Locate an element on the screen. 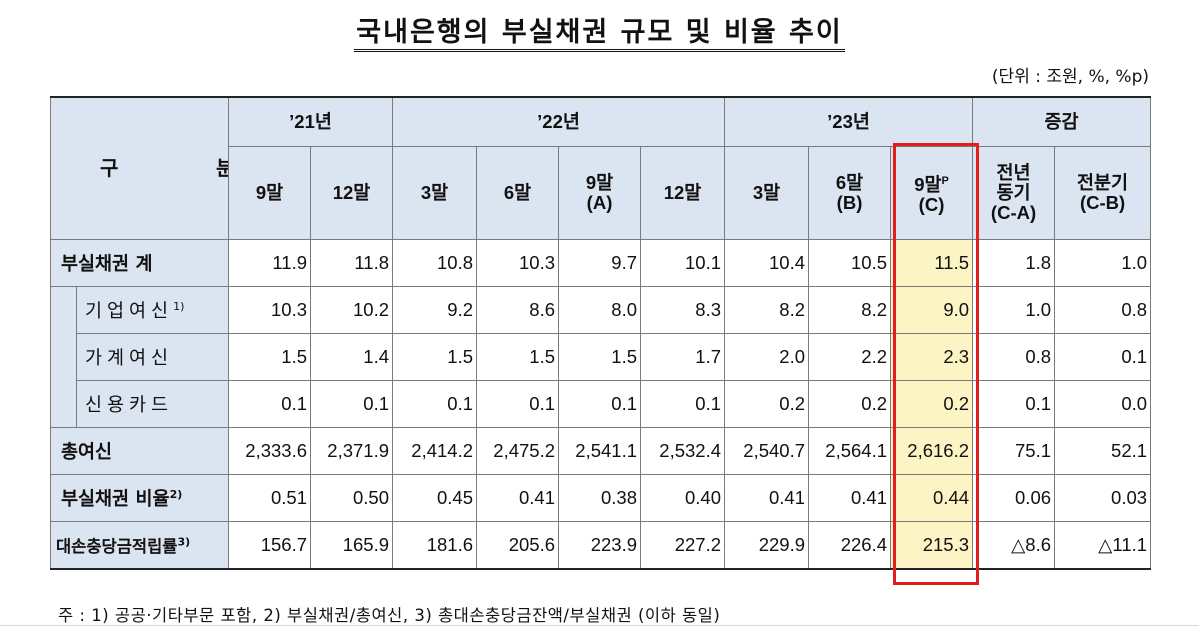 Image resolution: width=1199 pixels, height=629 pixels. cell-highlight: 0.2 is located at coordinates (932, 404).